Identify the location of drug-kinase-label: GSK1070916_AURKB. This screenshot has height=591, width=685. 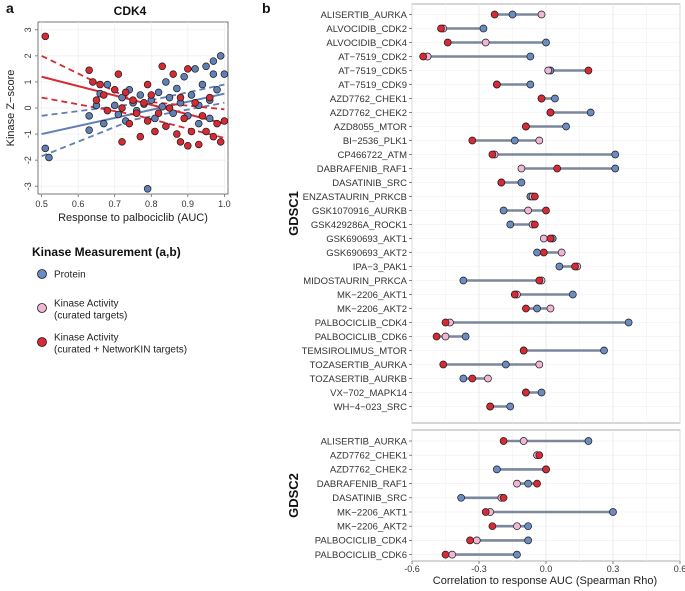
(359, 211).